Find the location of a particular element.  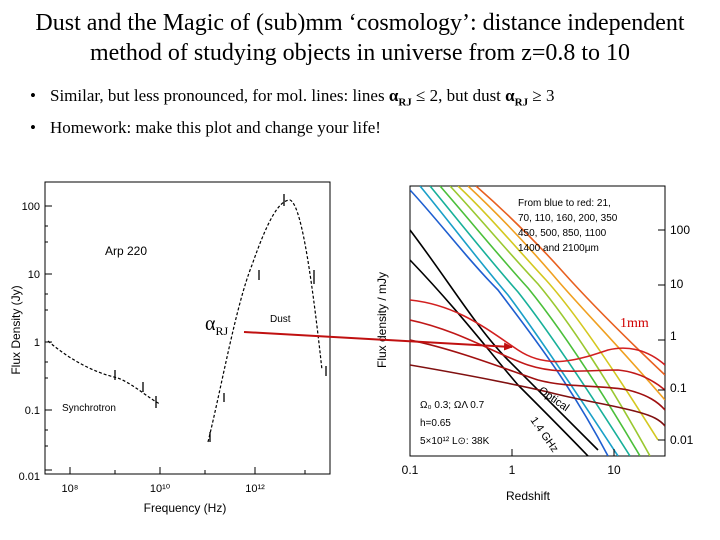

x-tick-label: 10¹² is located at coordinates (255, 489).